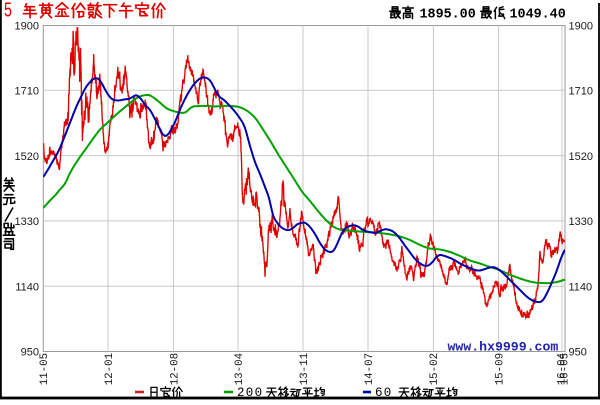 Image resolution: width=600 pixels, height=405 pixels. I want to click on svg-text: 5, so click(8, 11).